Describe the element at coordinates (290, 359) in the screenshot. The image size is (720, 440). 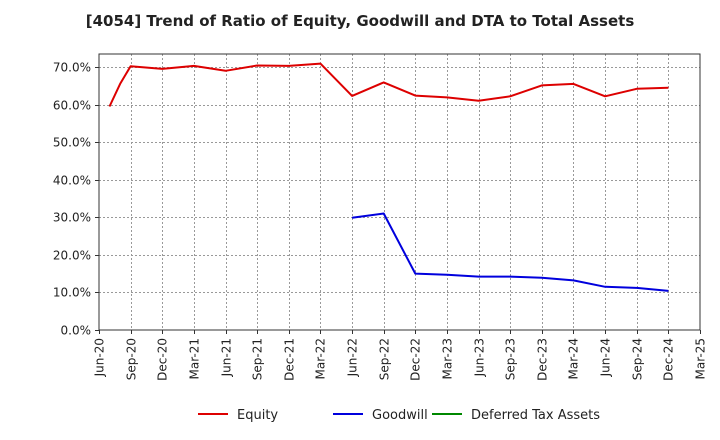
I see `x-tick-label: Dec-21` at that location.